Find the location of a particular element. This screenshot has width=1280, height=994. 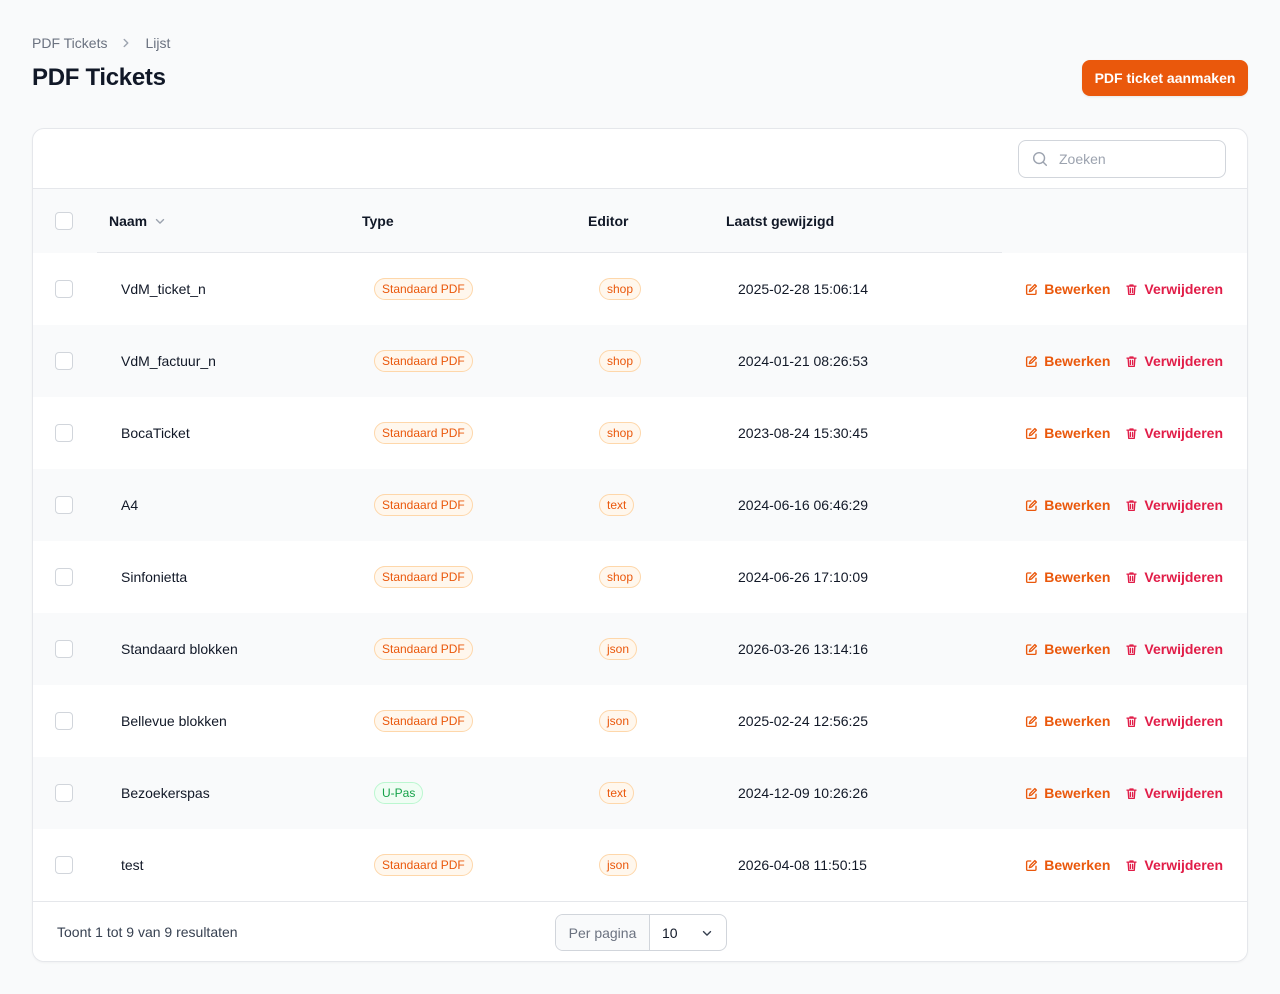

column-header-name: Naam is located at coordinates (138, 221).